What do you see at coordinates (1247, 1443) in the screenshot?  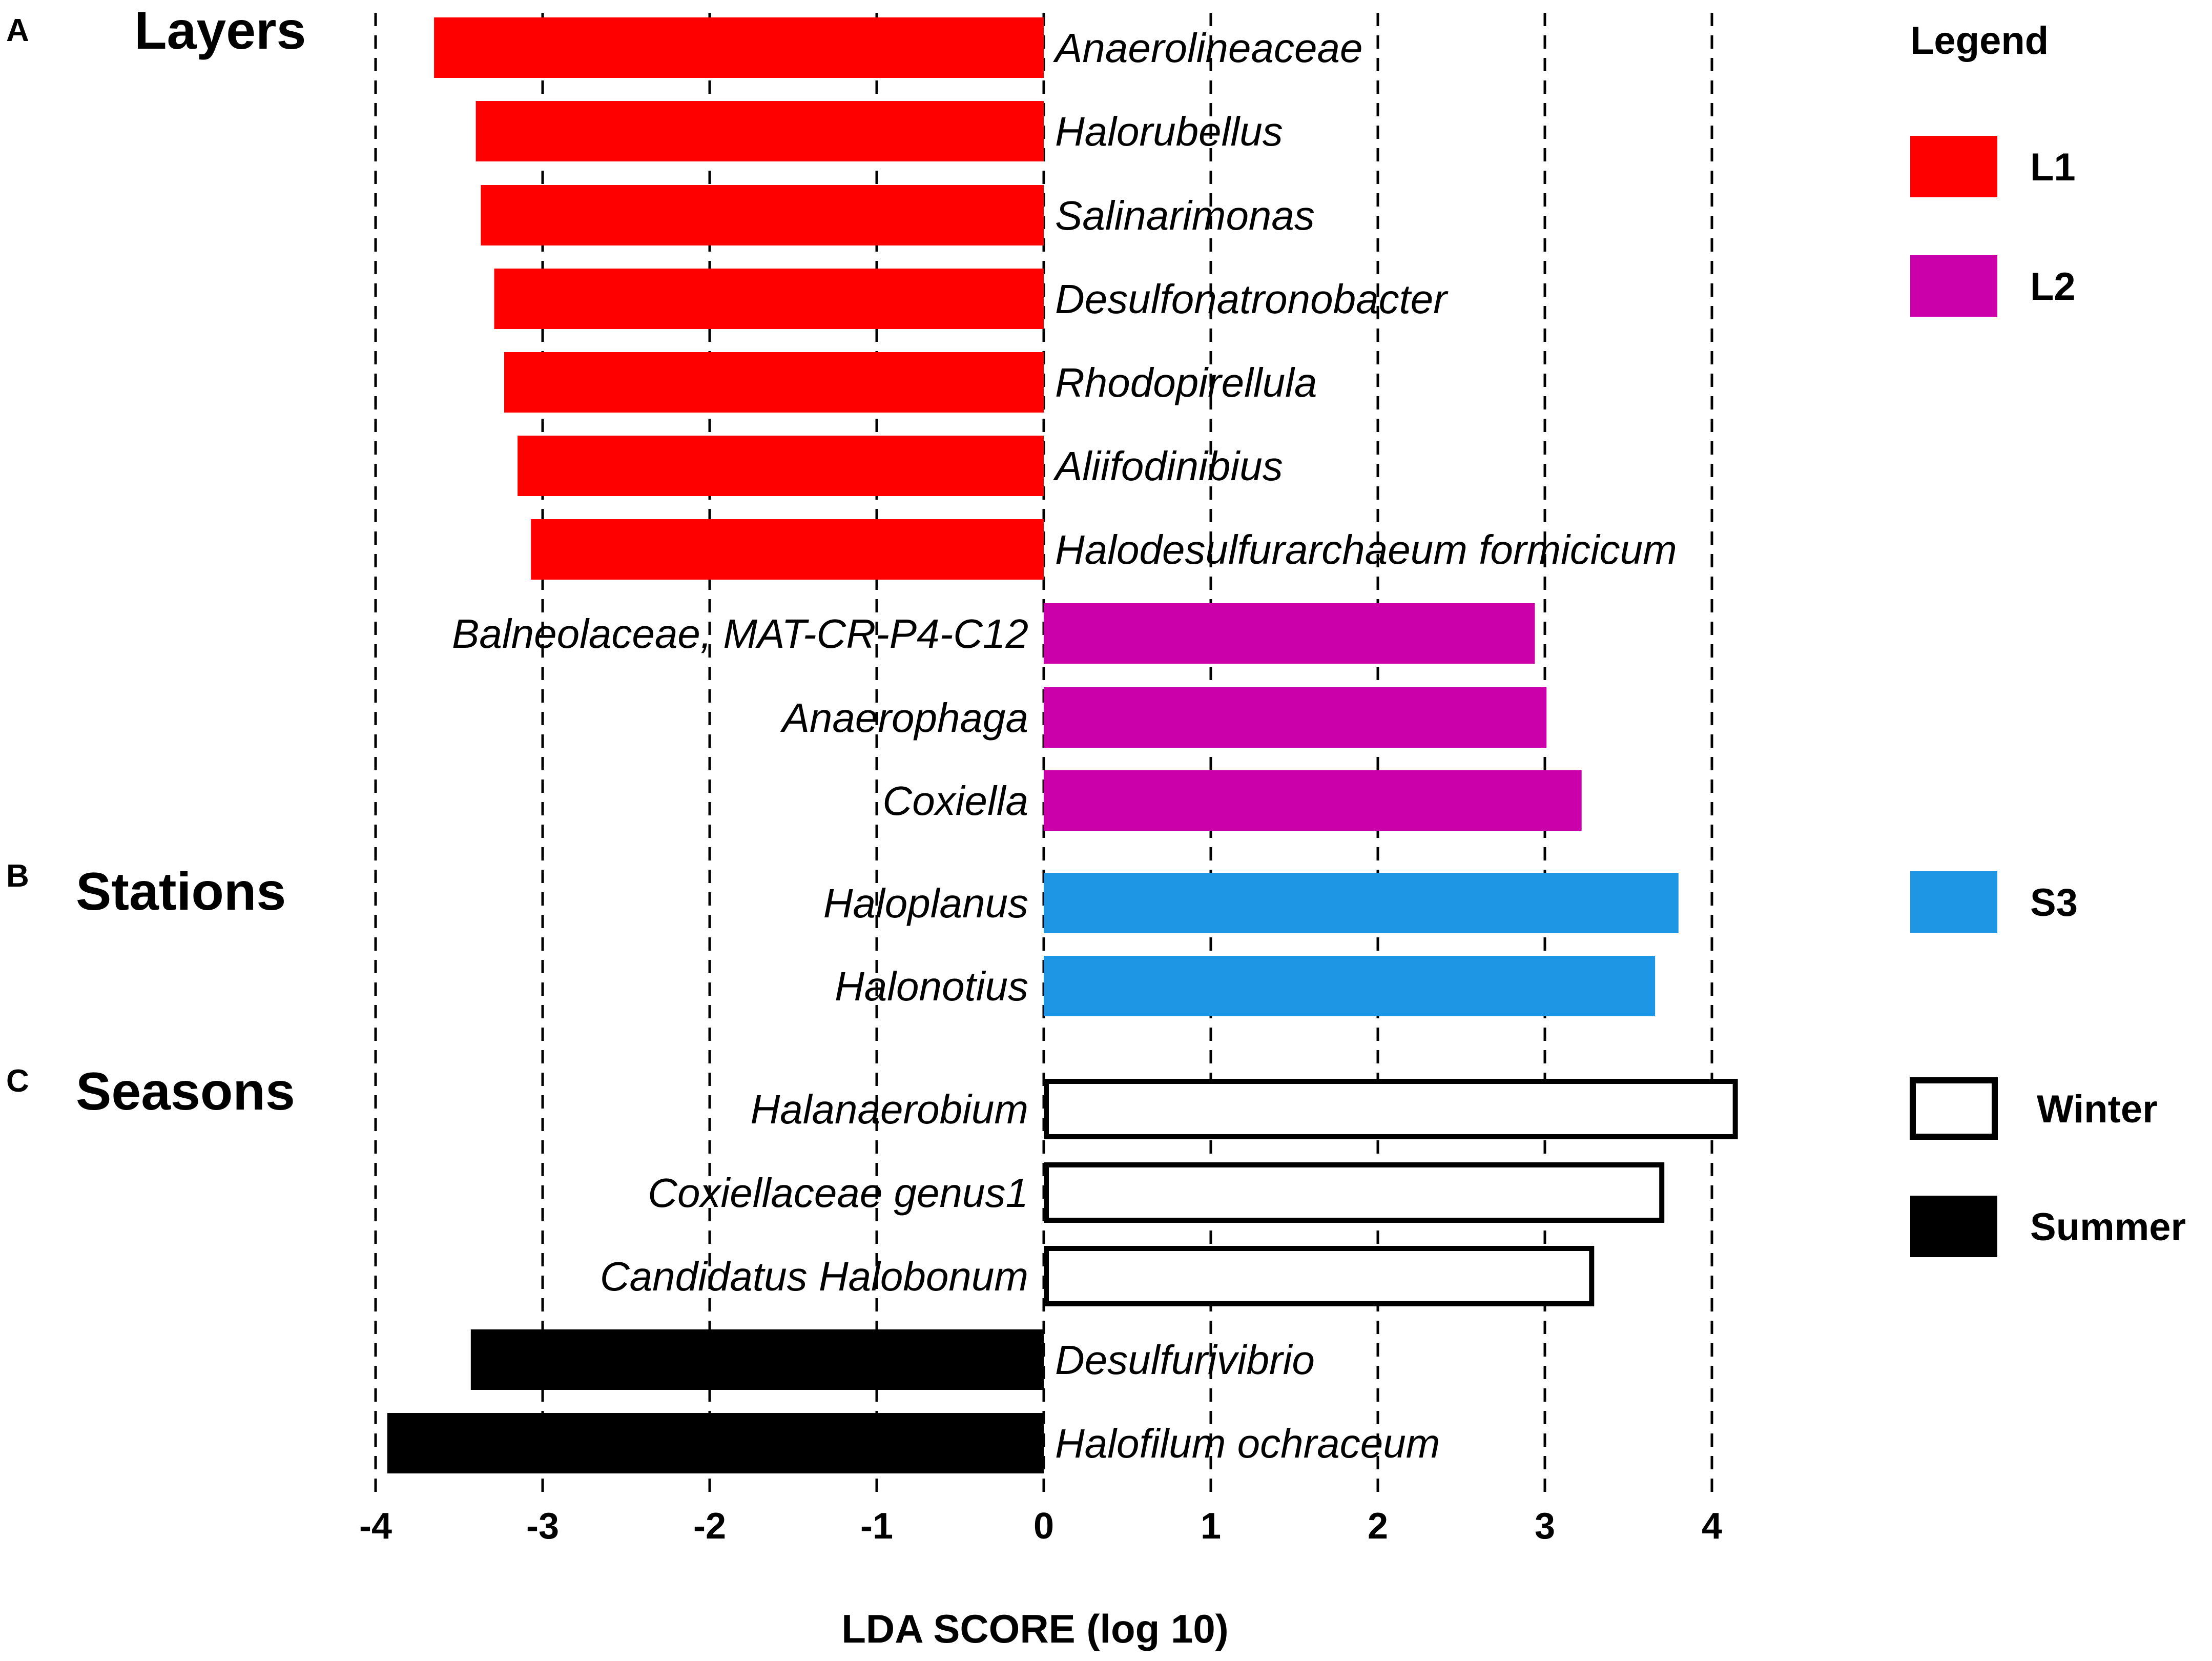 I see `bar-label: Halofilum ochraceum` at bounding box center [1247, 1443].